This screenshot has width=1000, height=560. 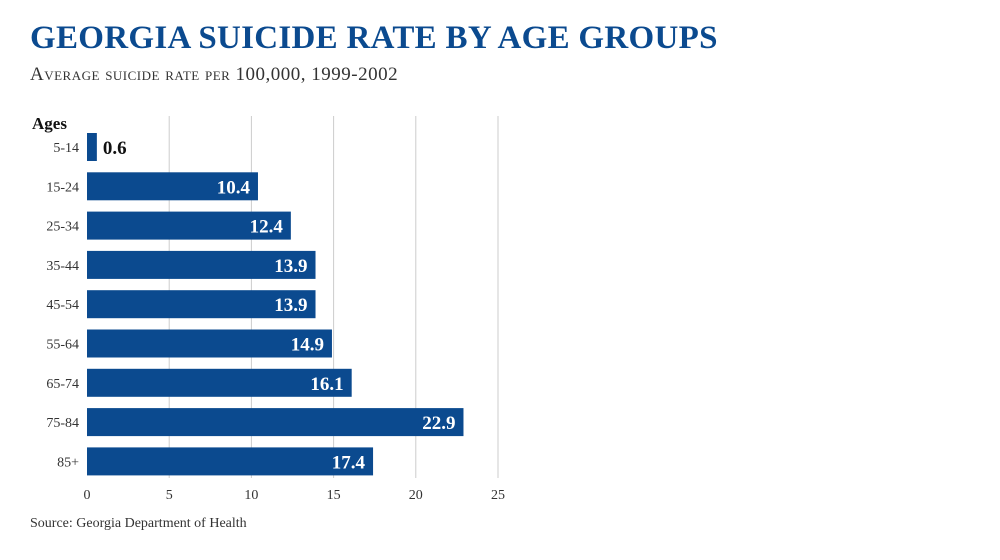 I want to click on category-label: 5-14, so click(x=66, y=148).